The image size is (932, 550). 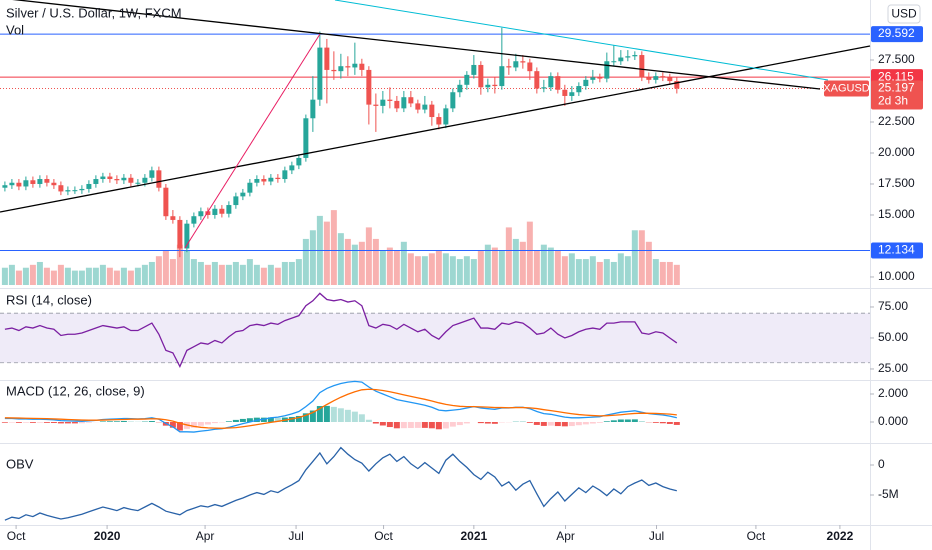 What do you see at coordinates (896, 76) in the screenshot?
I see `price-label: 26.115` at bounding box center [896, 76].